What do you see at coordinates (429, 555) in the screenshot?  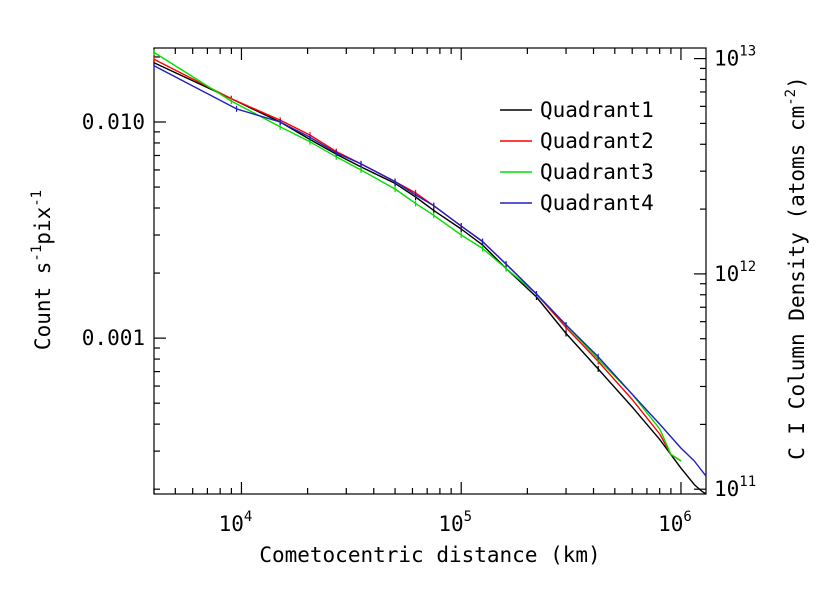 I see `x-axis-label: Cometocentric distance (km)` at bounding box center [429, 555].